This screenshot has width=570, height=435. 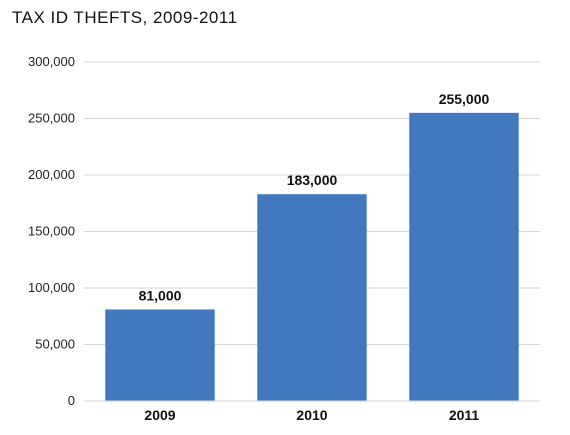 I want to click on y-tick-label: 0, so click(x=71, y=400).